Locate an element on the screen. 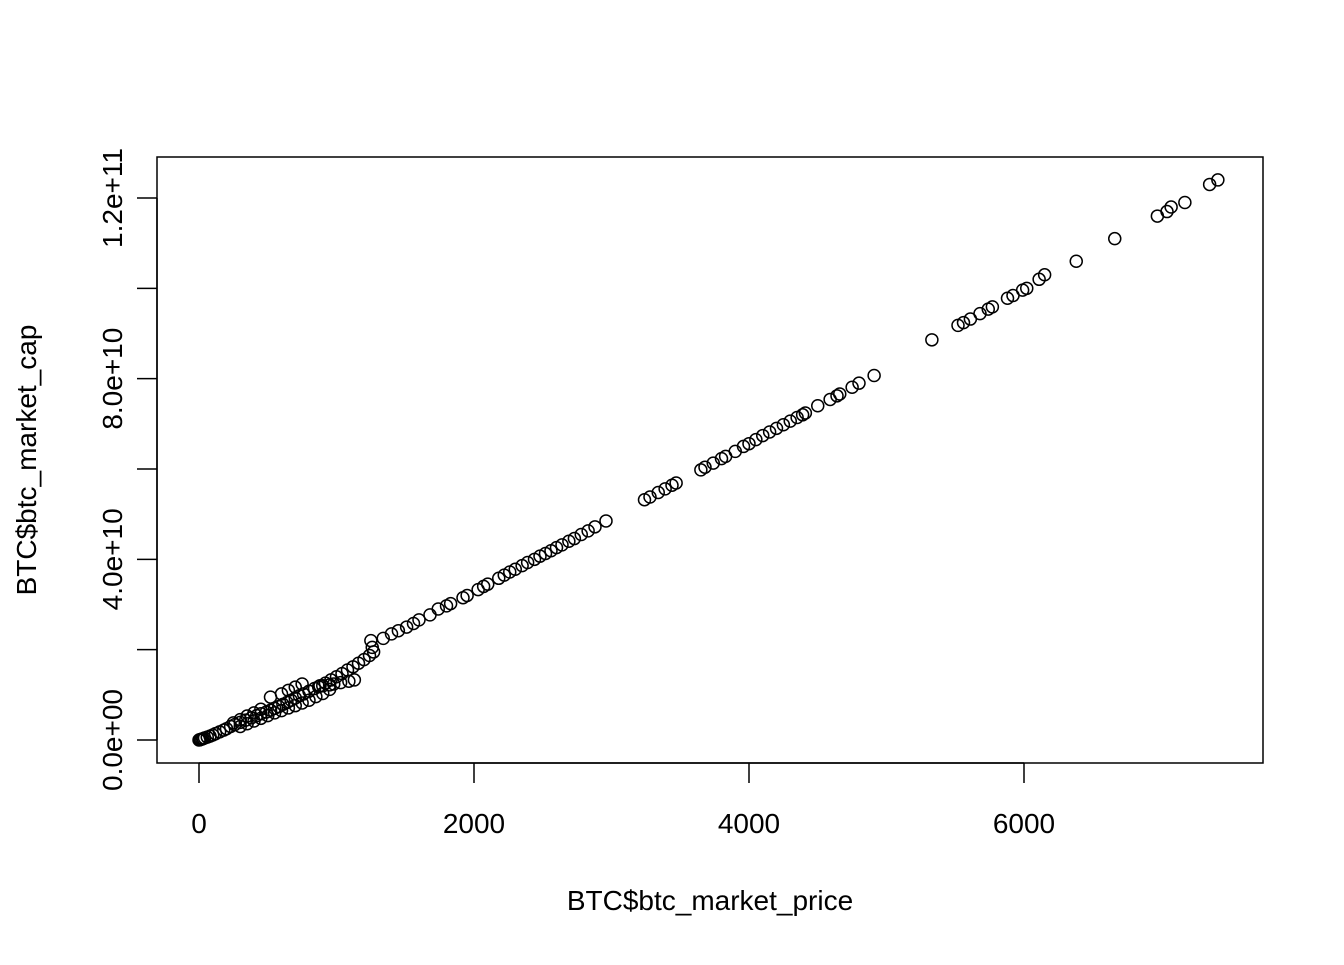 This screenshot has width=1344, height=965. x-tick-label: 6000 is located at coordinates (1024, 823).